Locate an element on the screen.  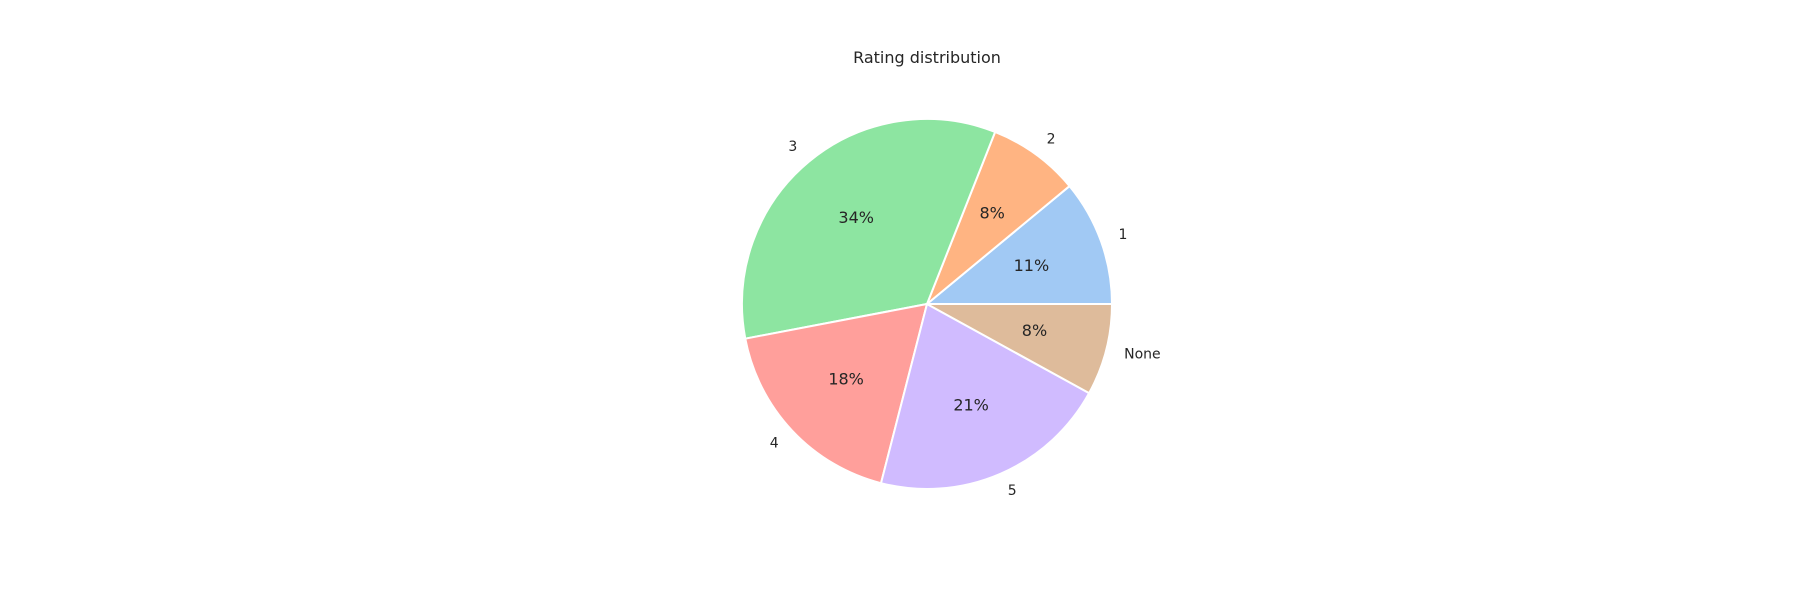
slice-percent-label: 11% is located at coordinates (1032, 265).